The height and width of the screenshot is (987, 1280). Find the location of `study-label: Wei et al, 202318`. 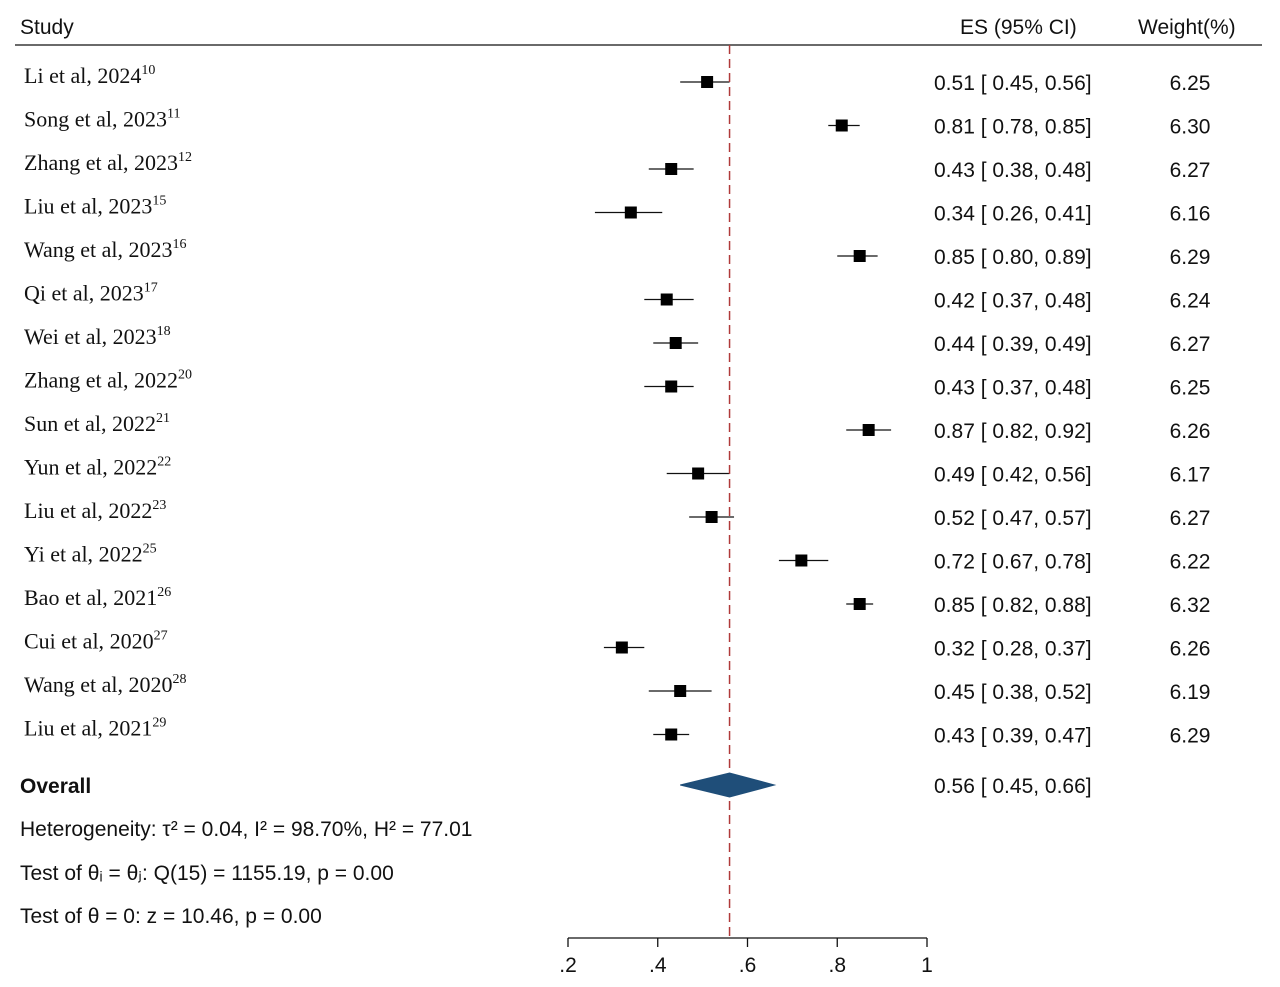

study-label: Wei et al, 202318 is located at coordinates (97, 336).